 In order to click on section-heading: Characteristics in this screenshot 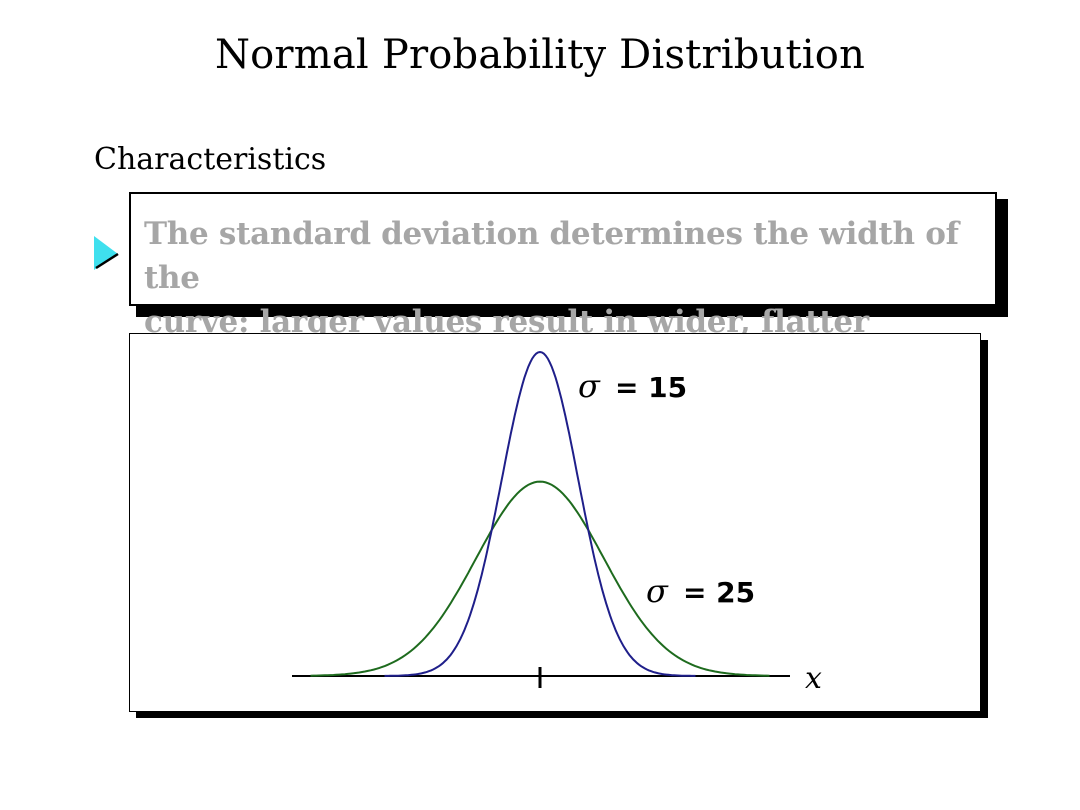, I will do `click(210, 159)`.